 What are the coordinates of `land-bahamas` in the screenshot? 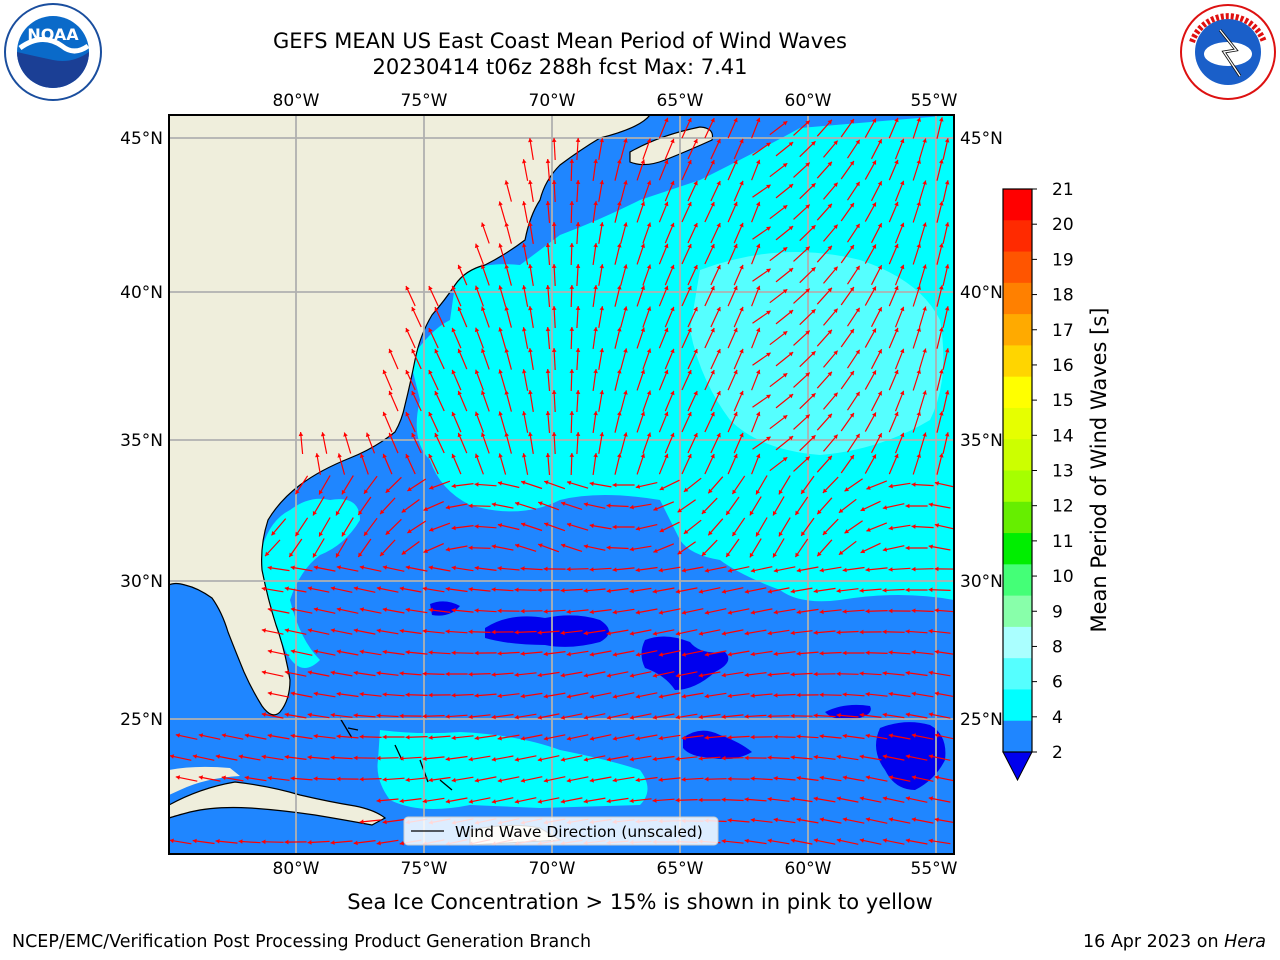 It's located at (396, 754).